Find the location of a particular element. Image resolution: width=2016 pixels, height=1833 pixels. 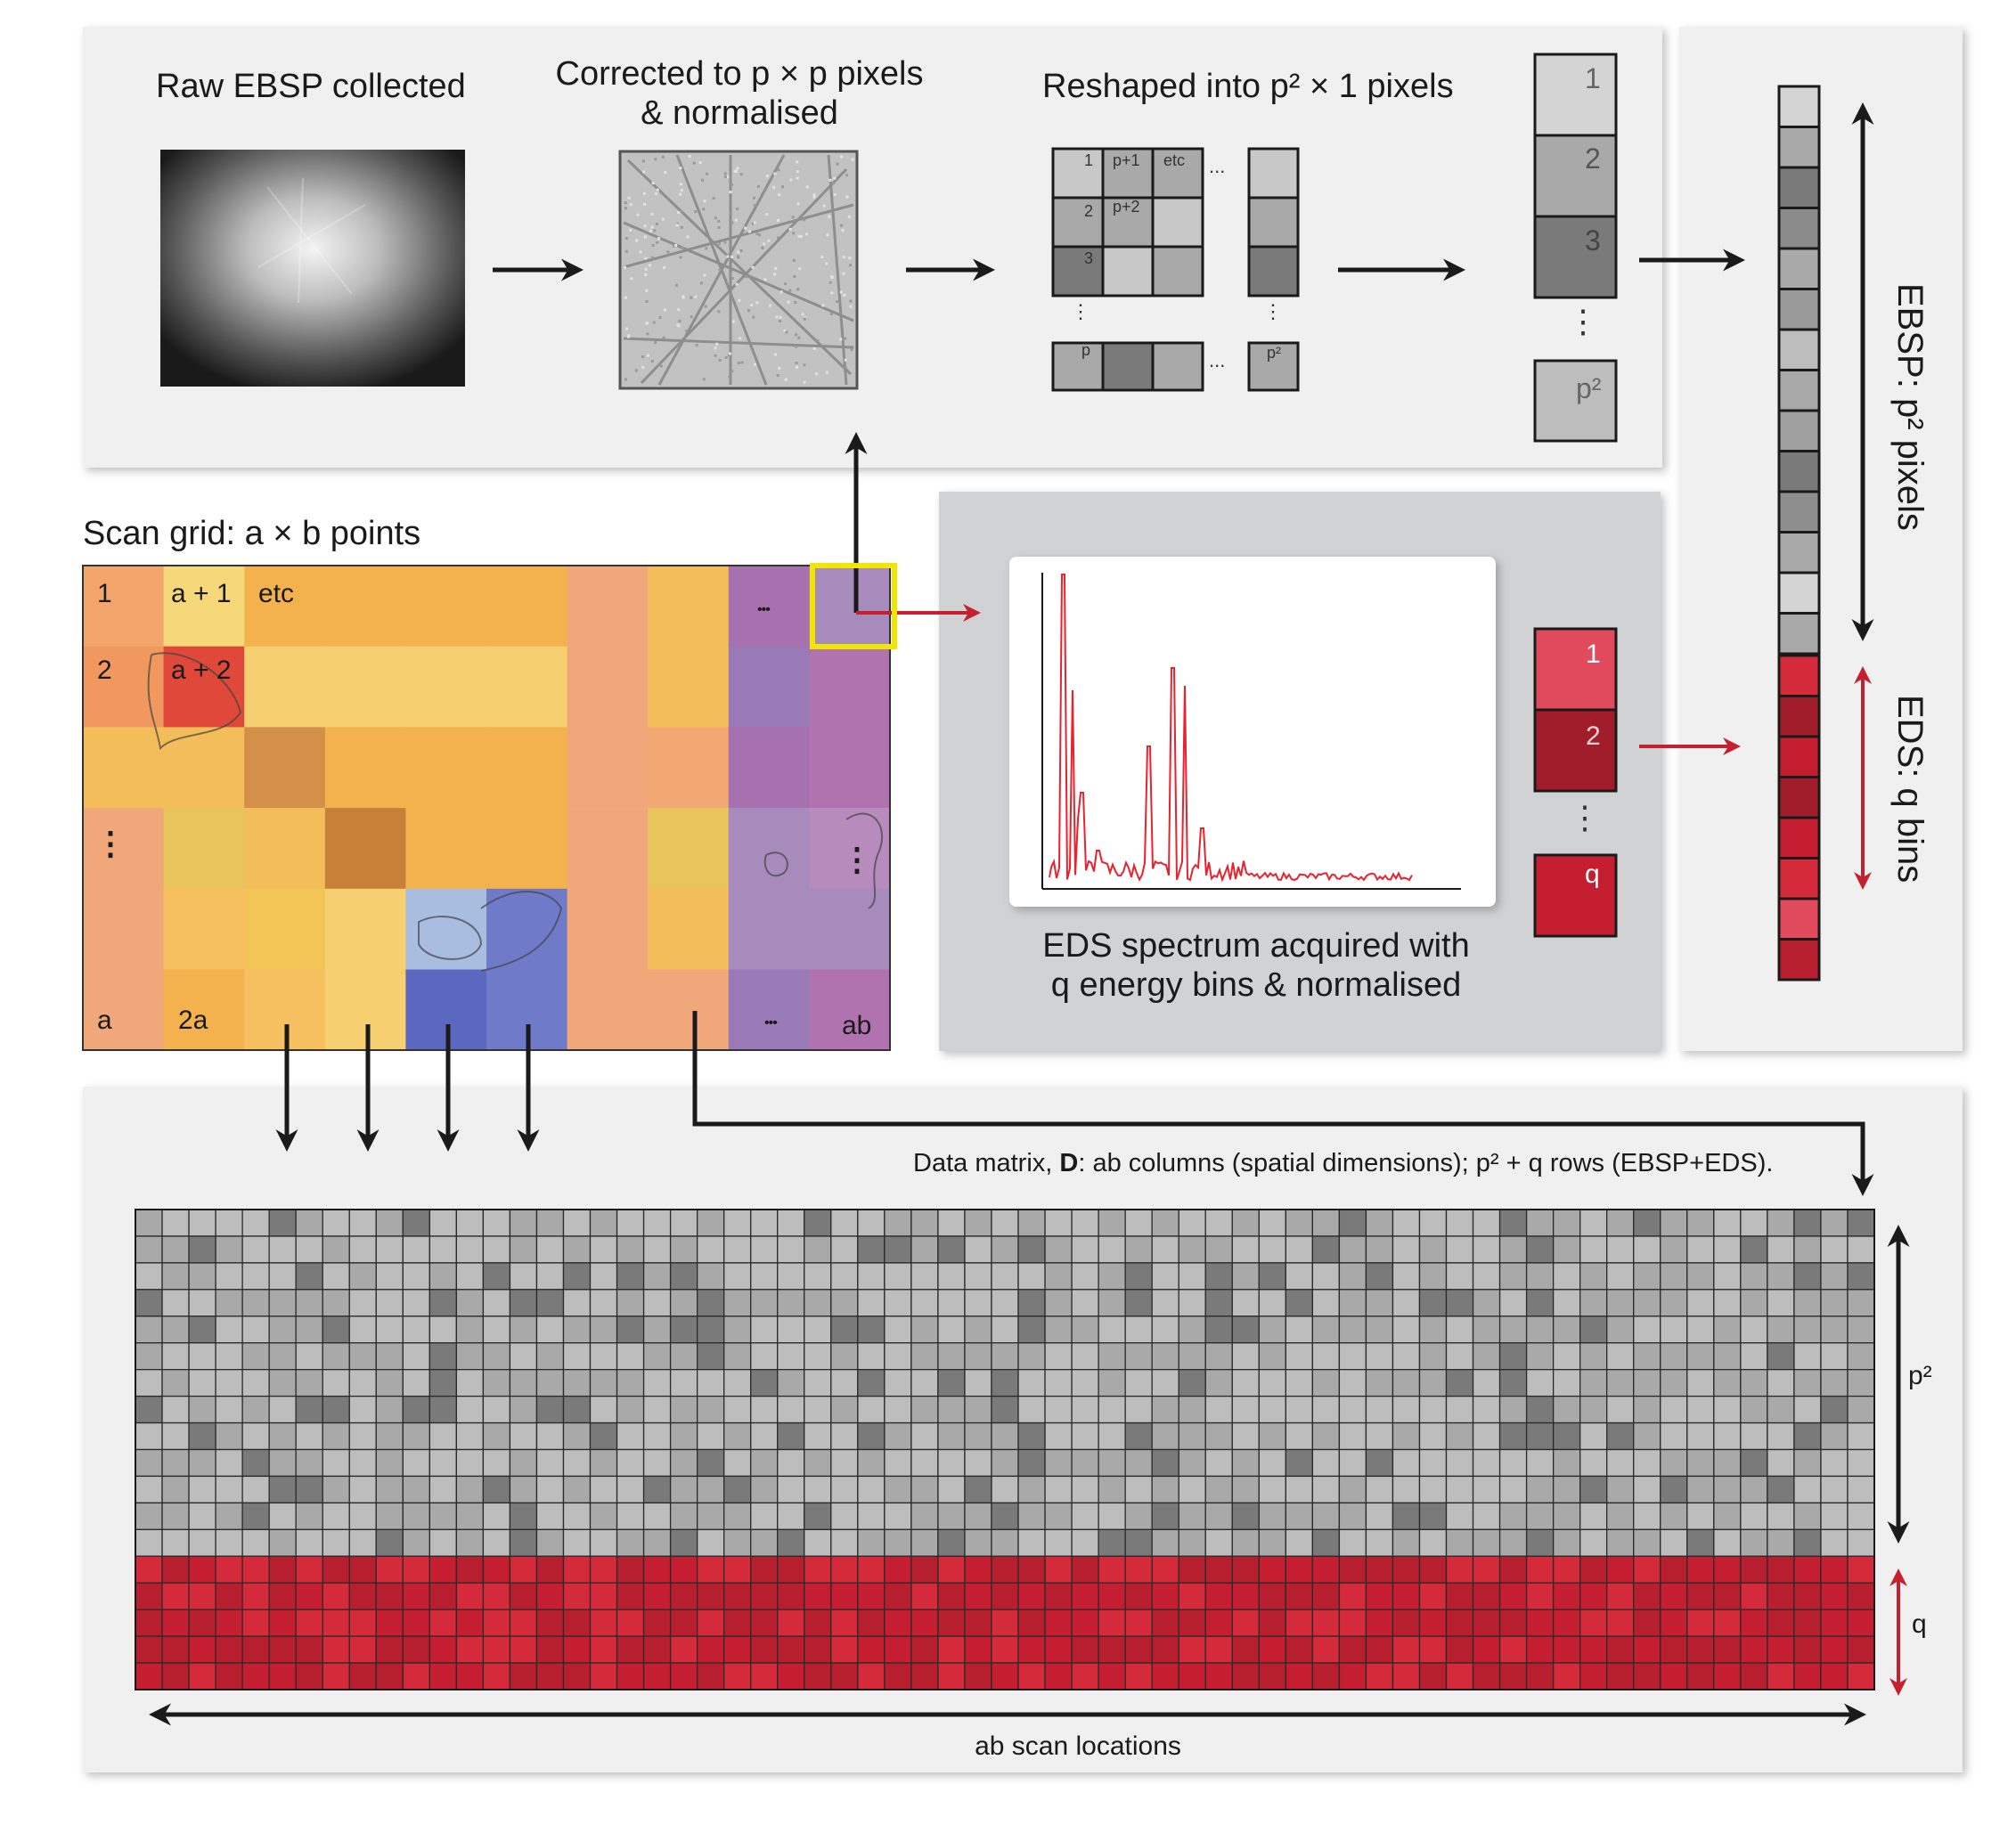

grid-cell-p1-label: p+1 is located at coordinates (1126, 160).